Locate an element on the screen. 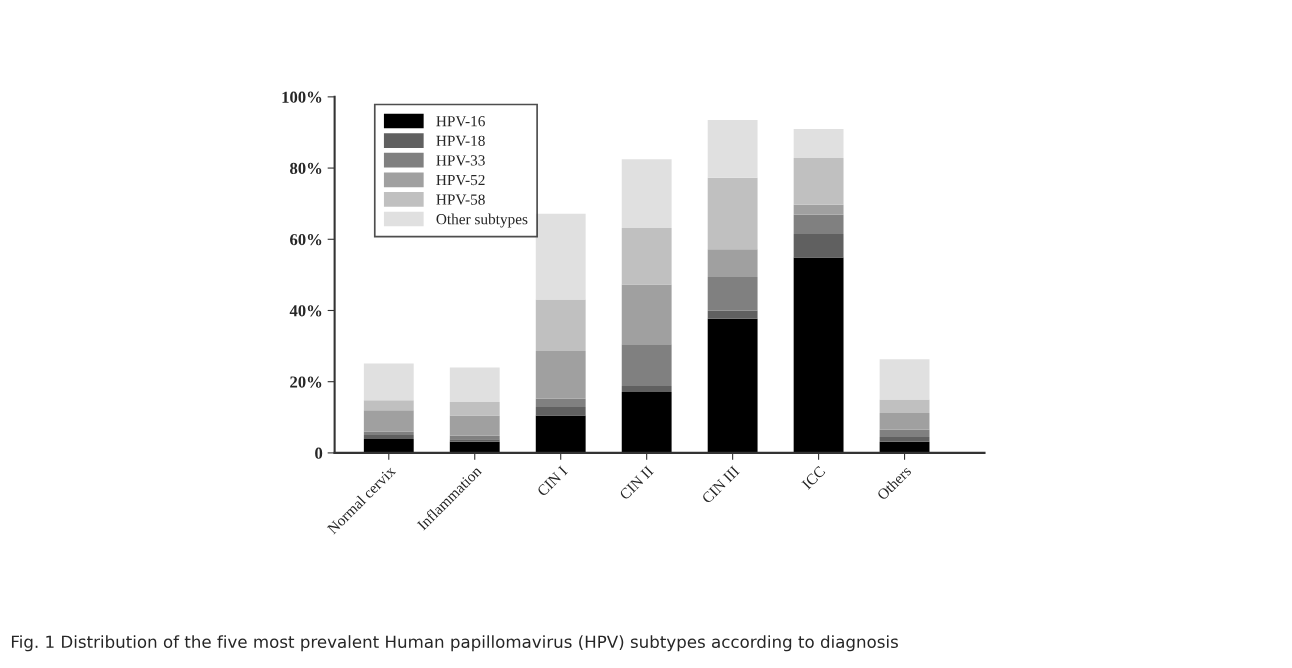 This screenshot has width=1292, height=668. caption: Fig. 1 Distribution of the five most prevalent Human papillomavirus (HPV) subtypes according to diagnosis is located at coordinates (454, 643).